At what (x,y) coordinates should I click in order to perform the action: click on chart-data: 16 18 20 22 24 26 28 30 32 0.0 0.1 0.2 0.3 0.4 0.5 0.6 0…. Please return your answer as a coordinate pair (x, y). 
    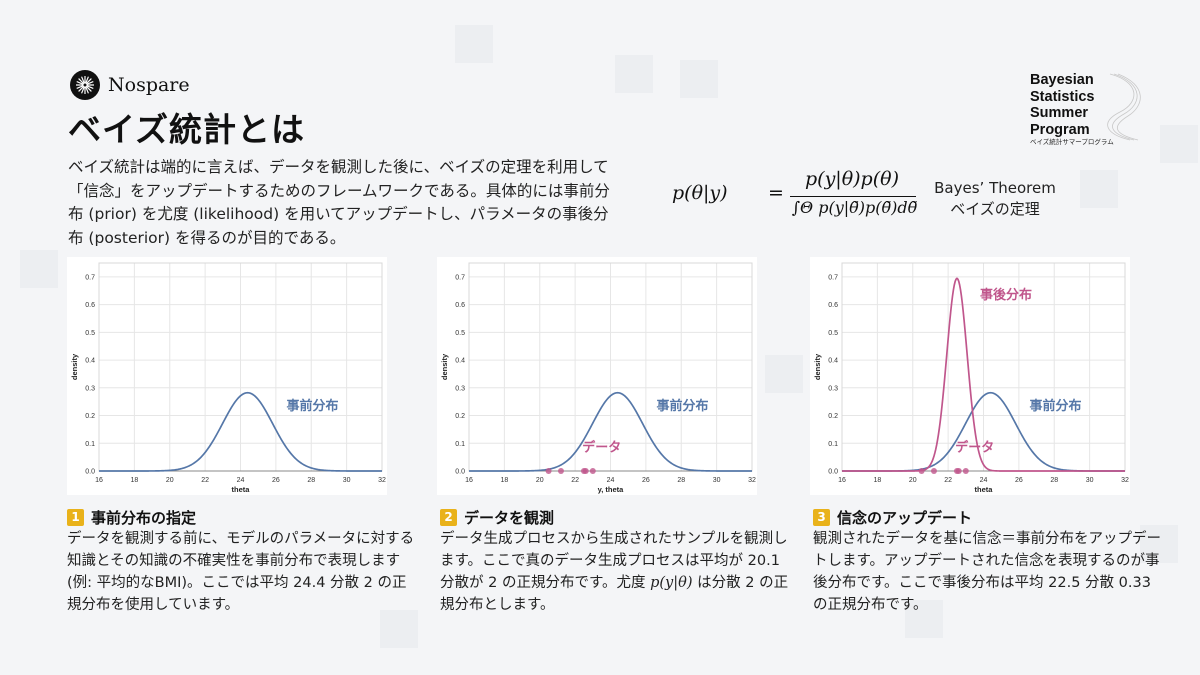
    Looking at the image, I should click on (597, 376).